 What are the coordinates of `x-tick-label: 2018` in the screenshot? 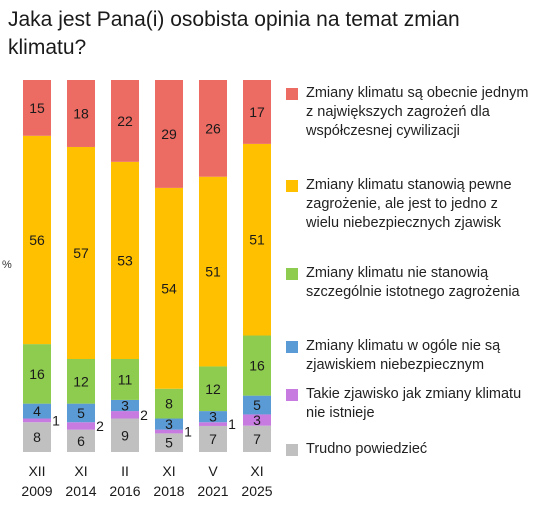 It's located at (168, 491).